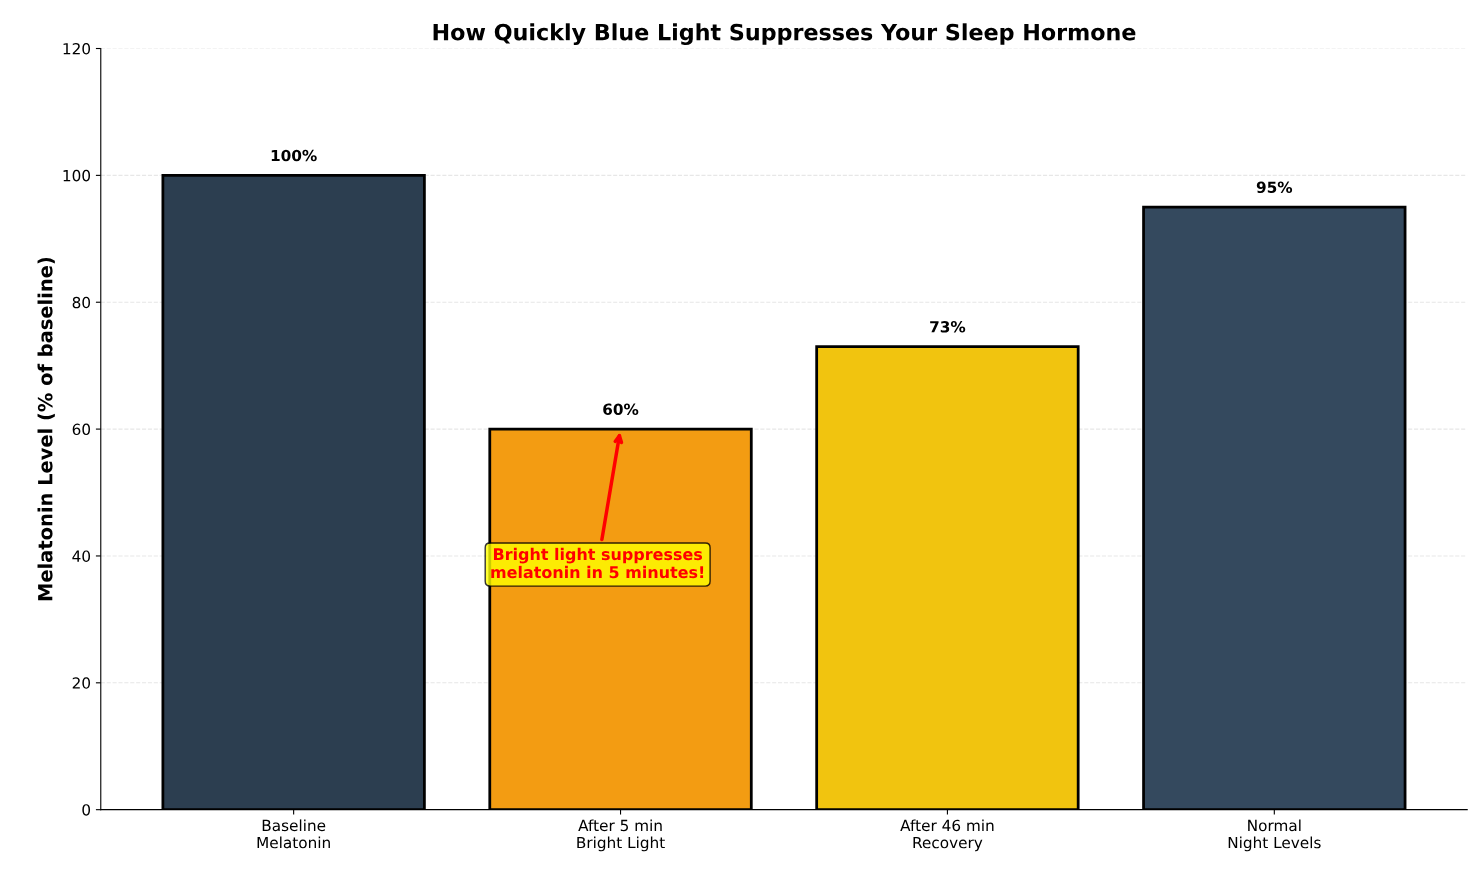 The width and height of the screenshot is (1482, 882). I want to click on y-axis-title: Melatonin Level (% of baseline), so click(46, 429).